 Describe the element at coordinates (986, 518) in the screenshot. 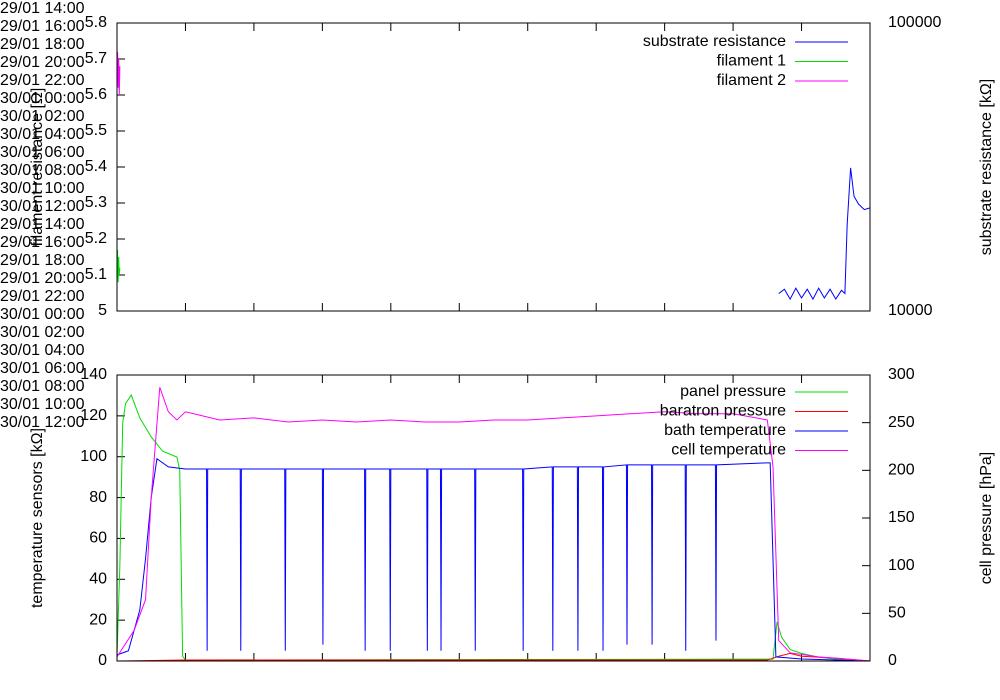

I see `y2-axis-label: cell pressure [hPa]` at that location.